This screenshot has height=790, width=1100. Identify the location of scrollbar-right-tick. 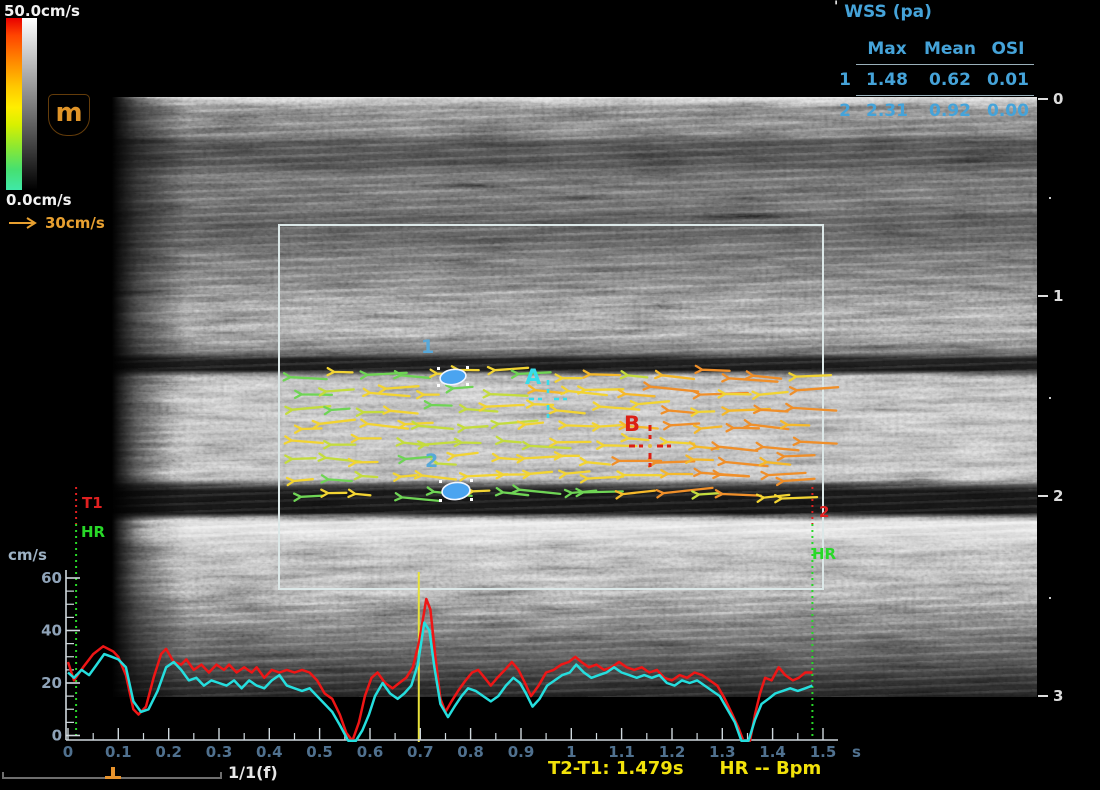
(221, 775).